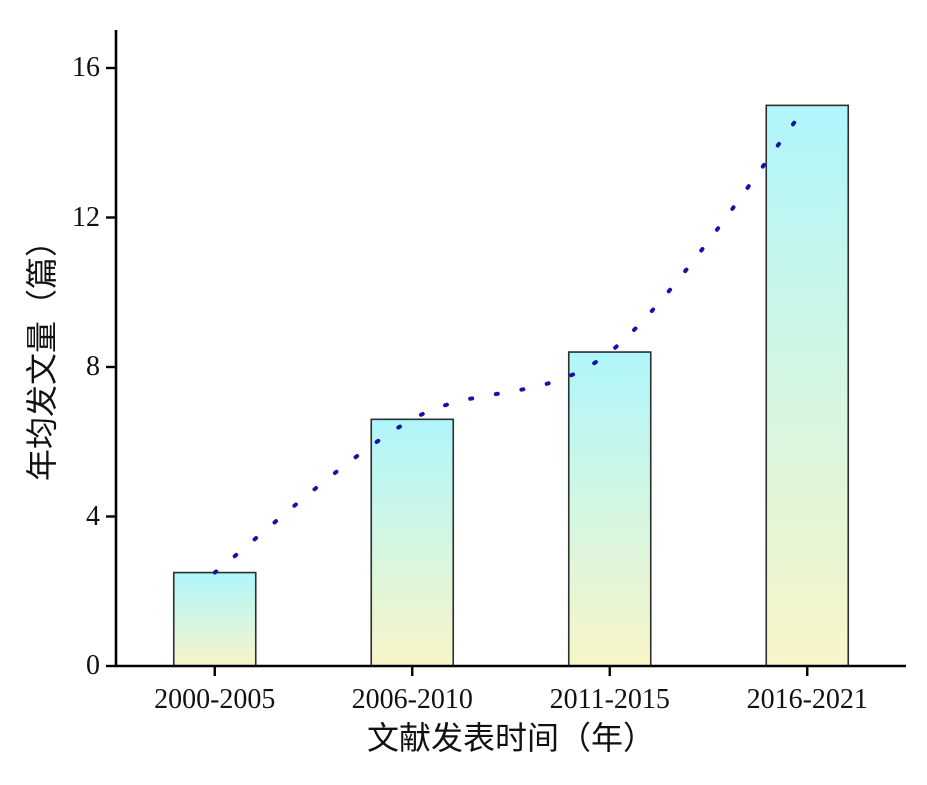 The image size is (927, 785). What do you see at coordinates (609, 699) in the screenshot?
I see `x-tick-label-2011-2015: 2011-2015` at bounding box center [609, 699].